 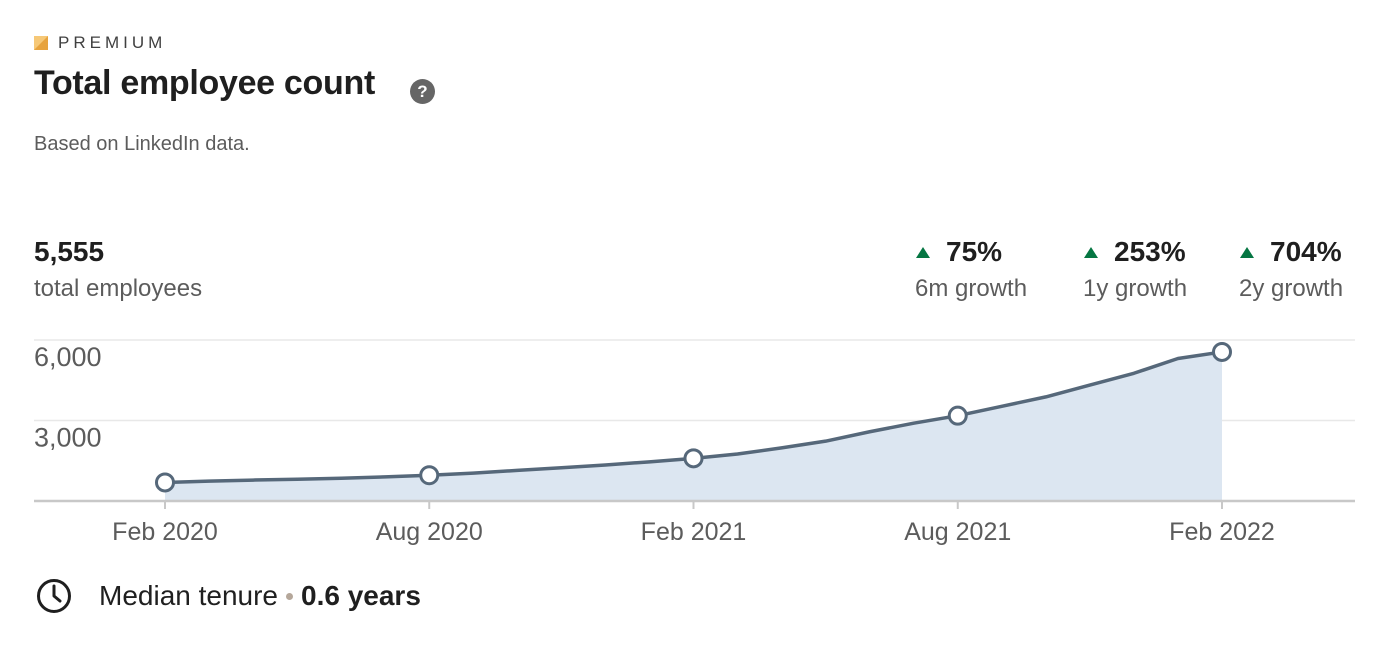 What do you see at coordinates (1135, 288) in the screenshot?
I see `growth-label: 1y growth` at bounding box center [1135, 288].